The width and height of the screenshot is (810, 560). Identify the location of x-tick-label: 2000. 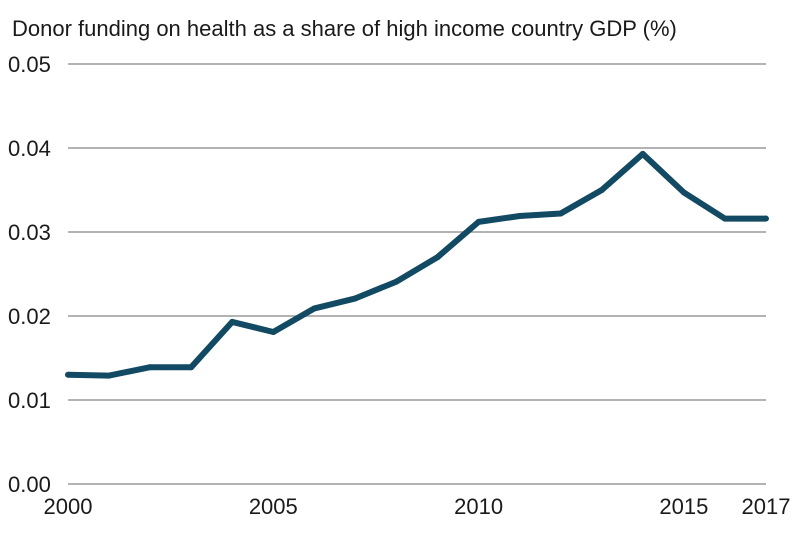
(68, 506).